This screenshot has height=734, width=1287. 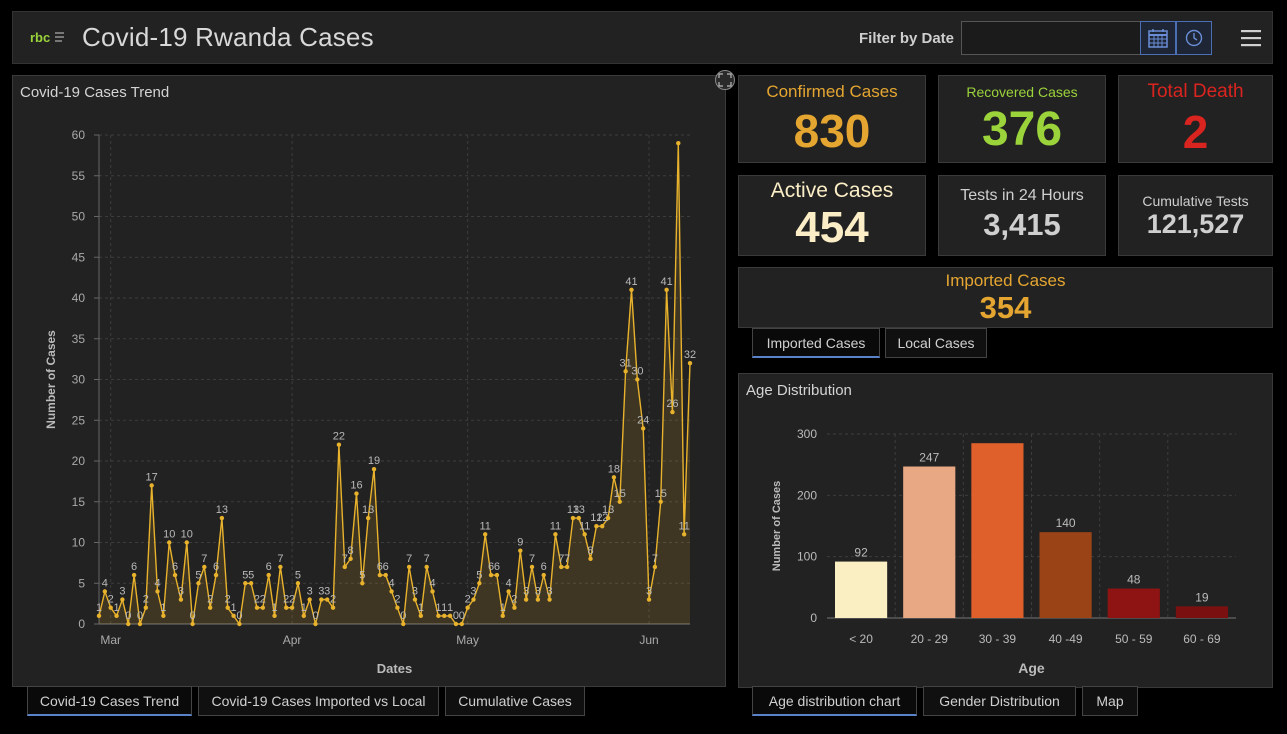 I want to click on data-label: 31, so click(x=626, y=363).